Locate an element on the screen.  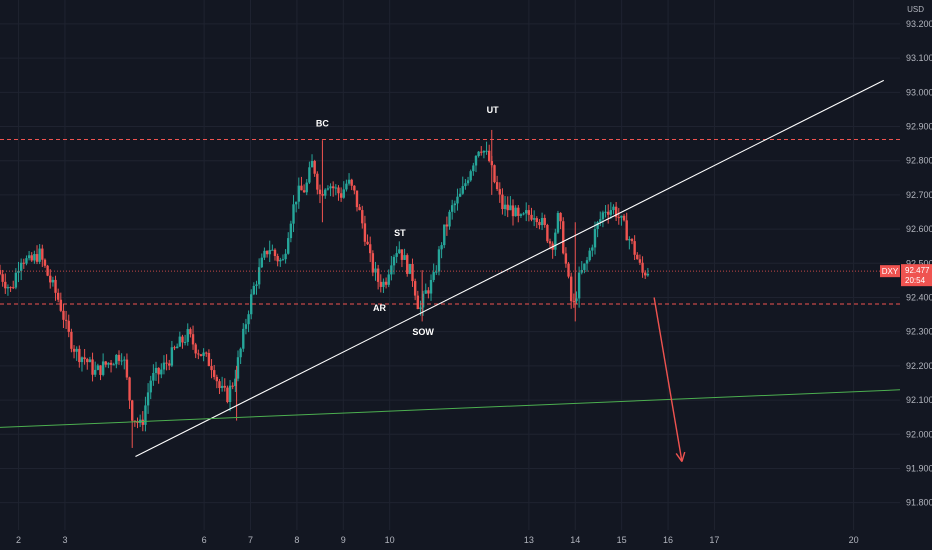
y-tick-label: 93.000 is located at coordinates (919, 92).